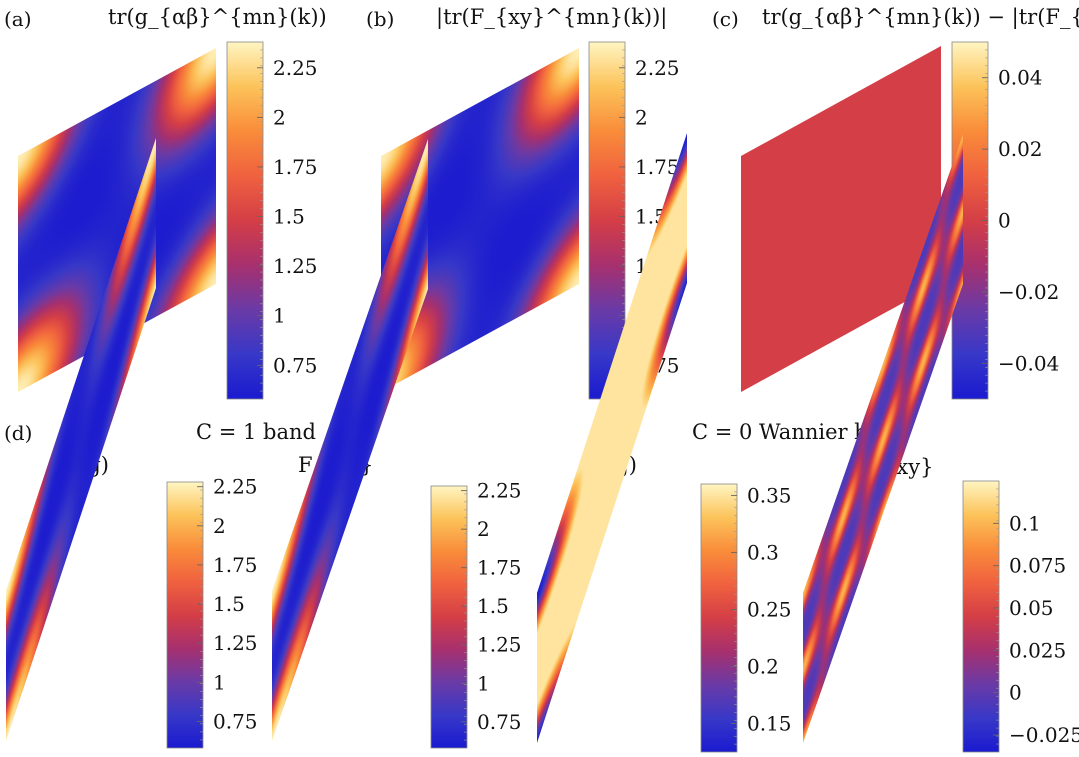 This screenshot has height=757, width=1079. Describe the element at coordinates (769, 723) in the screenshot. I see `colorbar-tick-label: 0.15` at that location.